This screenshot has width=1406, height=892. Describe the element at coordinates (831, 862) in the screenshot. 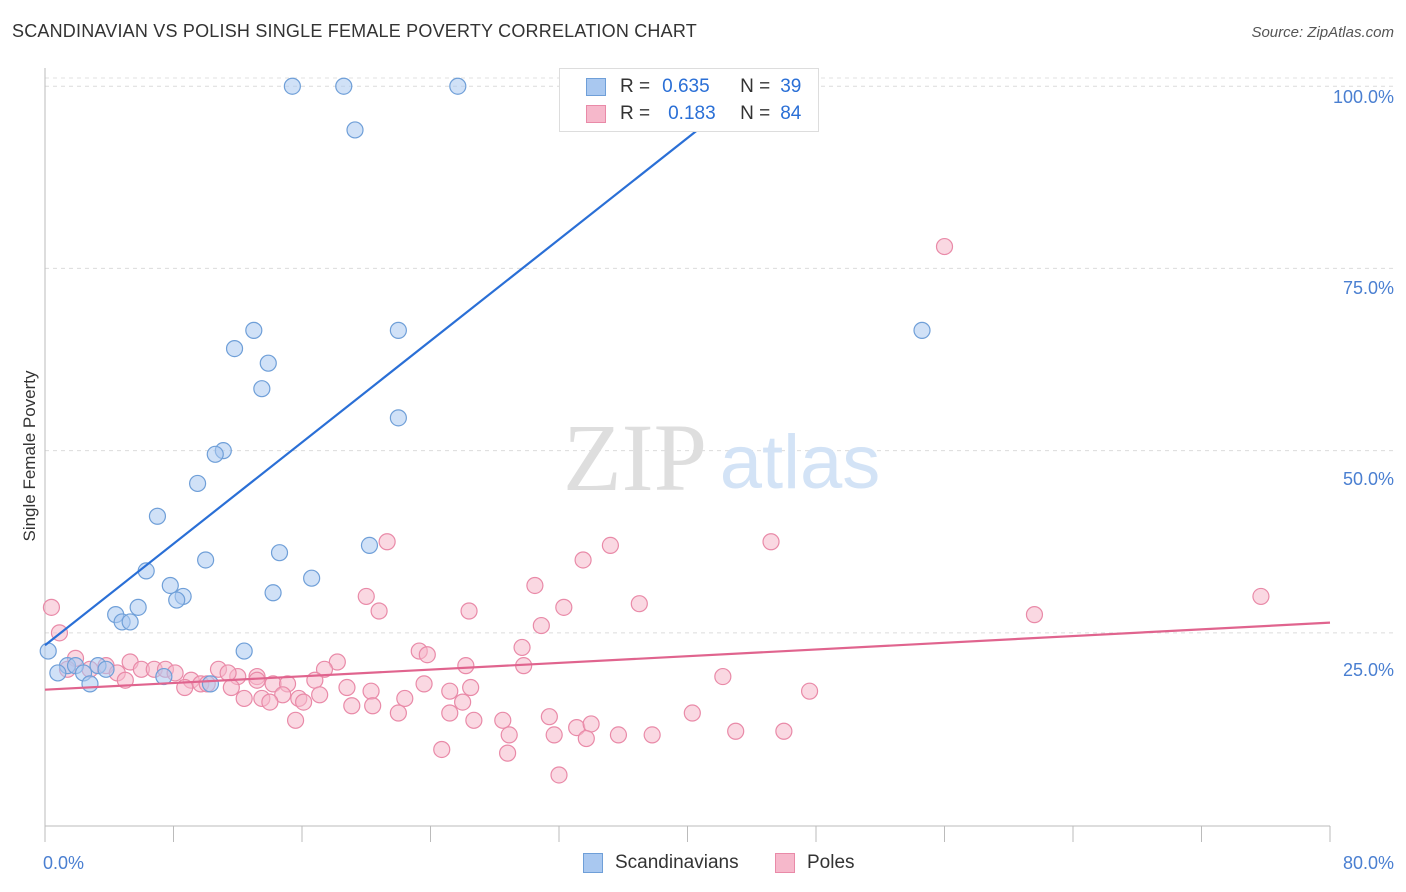

I see `legend-label: Poles` at that location.